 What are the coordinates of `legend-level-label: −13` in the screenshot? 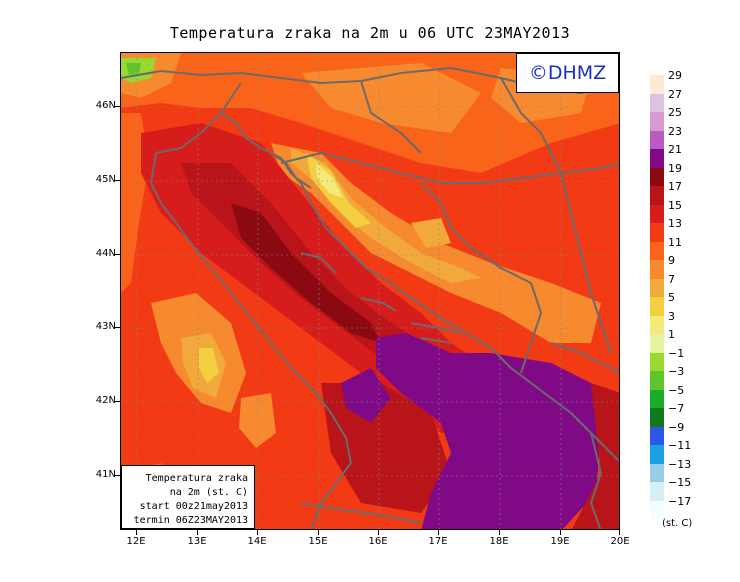 It's located at (680, 464).